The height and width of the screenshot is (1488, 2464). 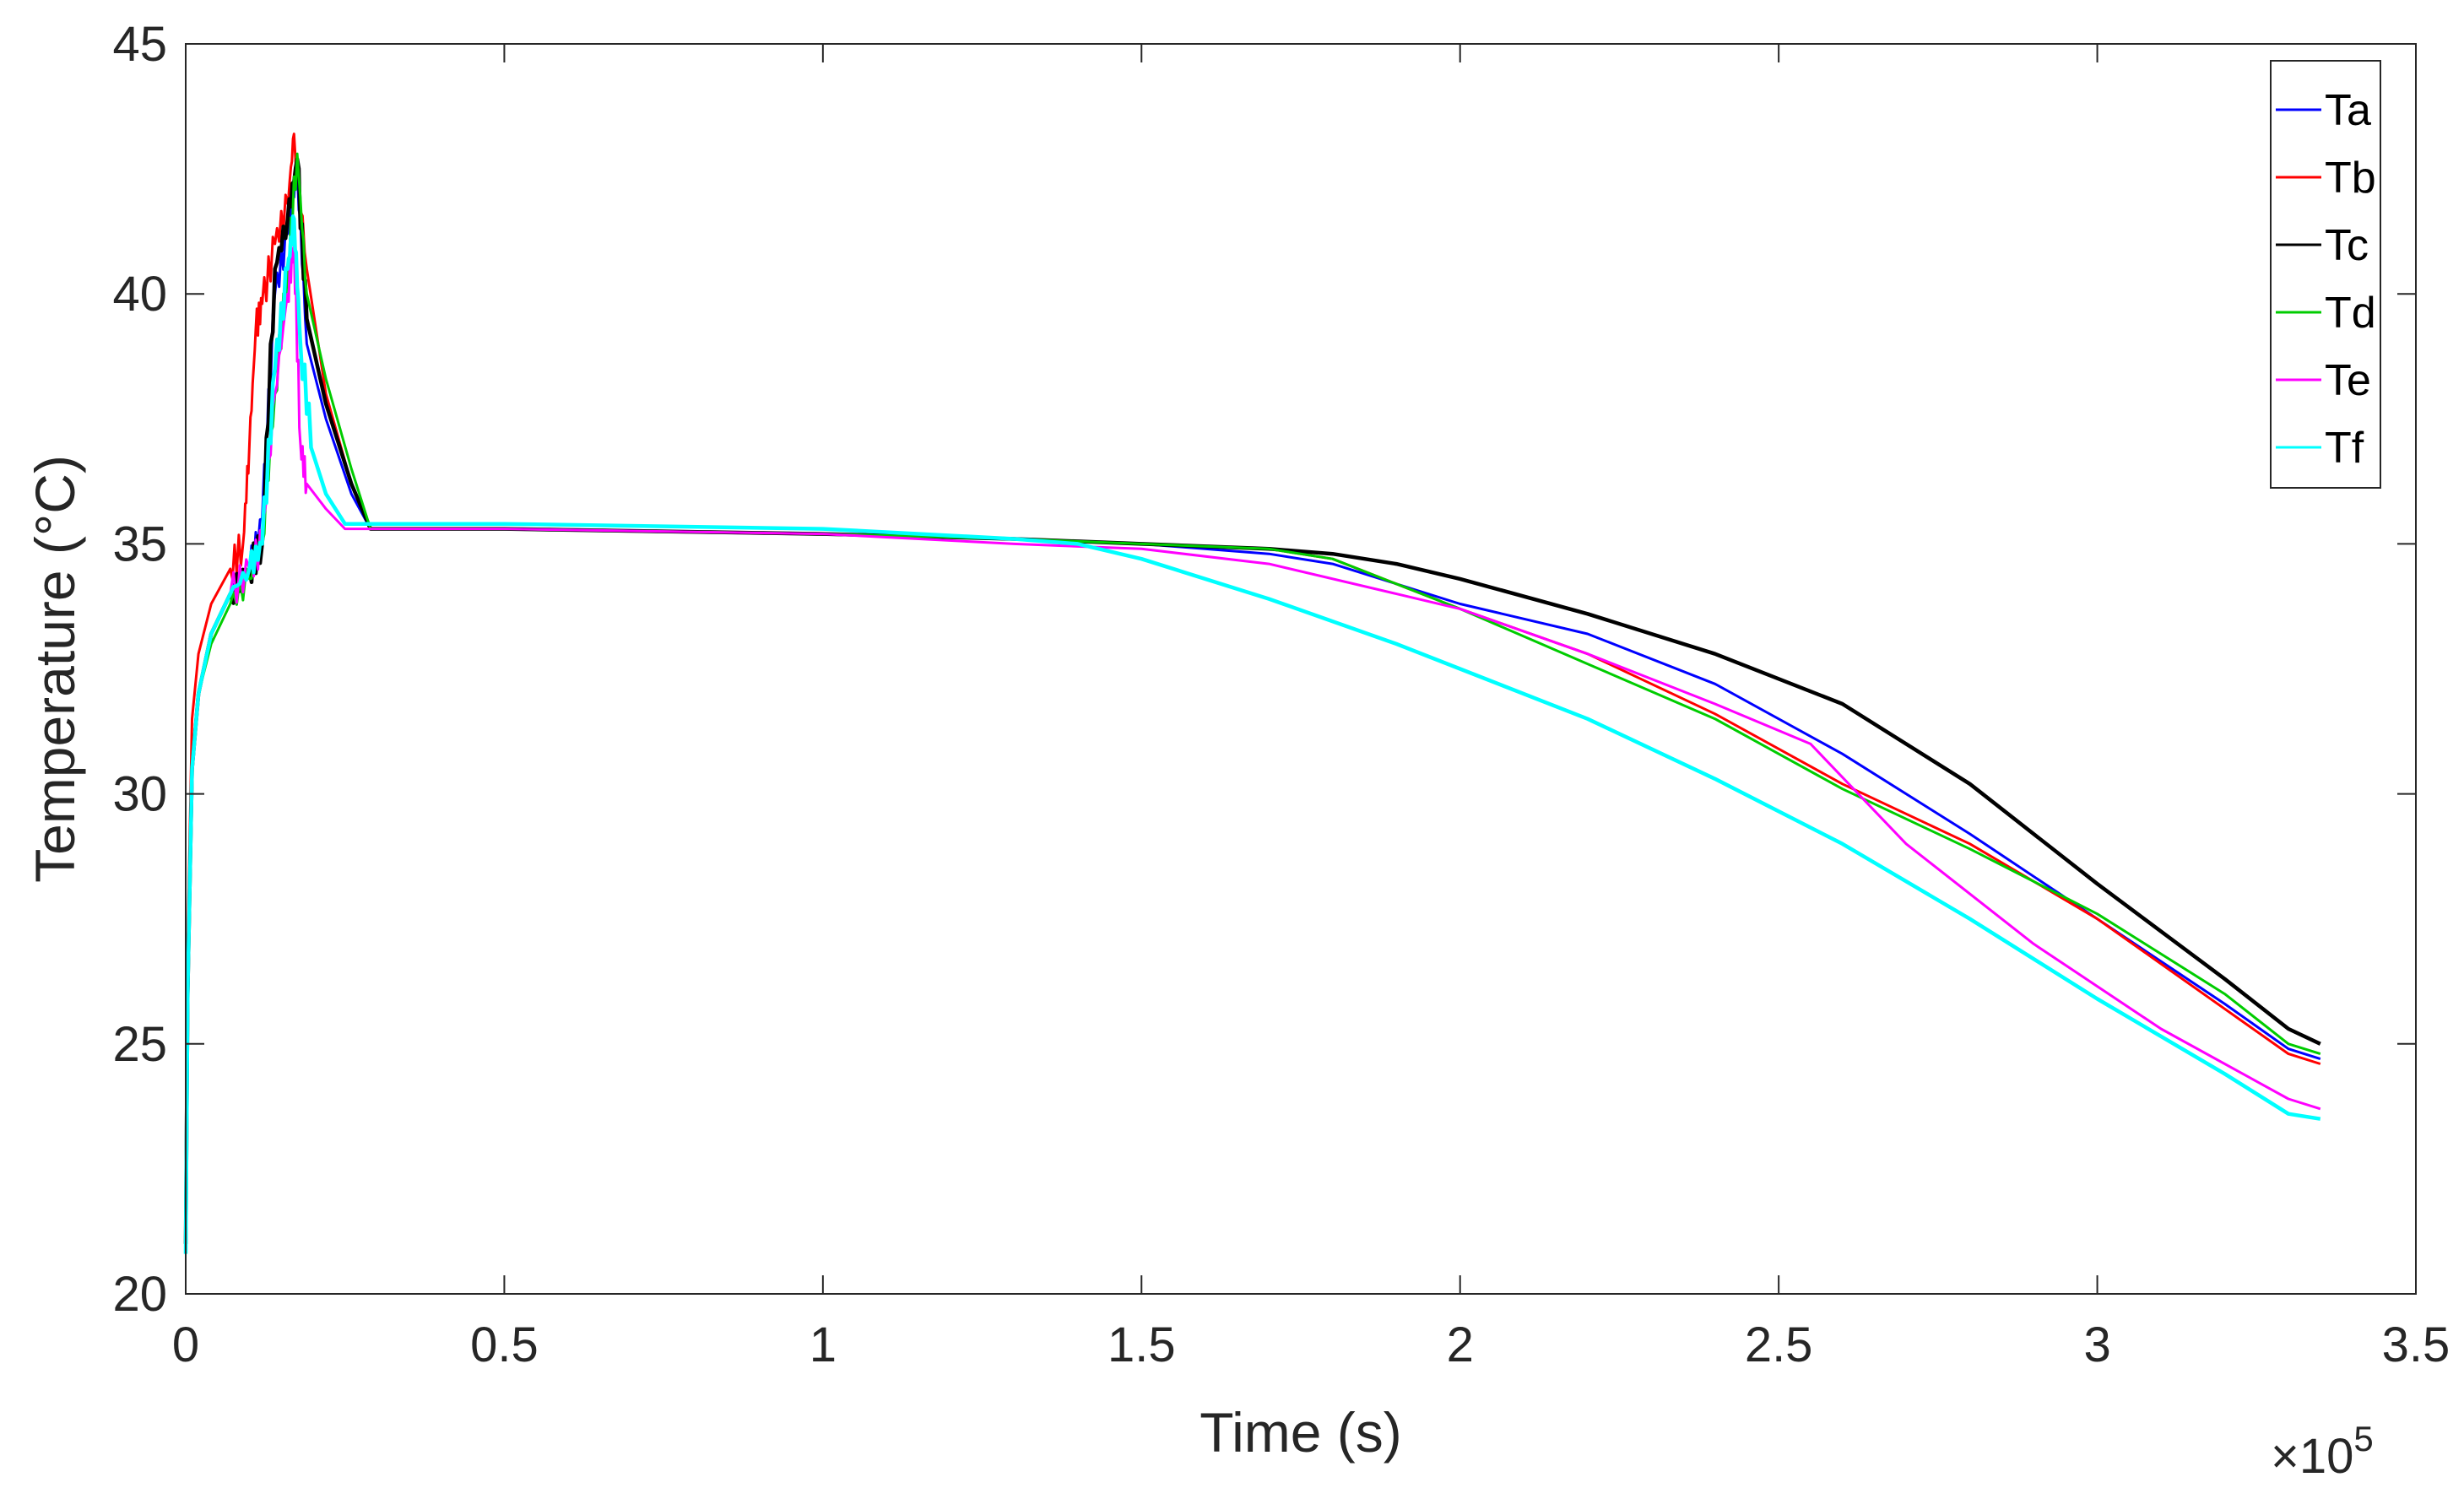 I want to click on y-tick-label: 45, so click(x=139, y=45).